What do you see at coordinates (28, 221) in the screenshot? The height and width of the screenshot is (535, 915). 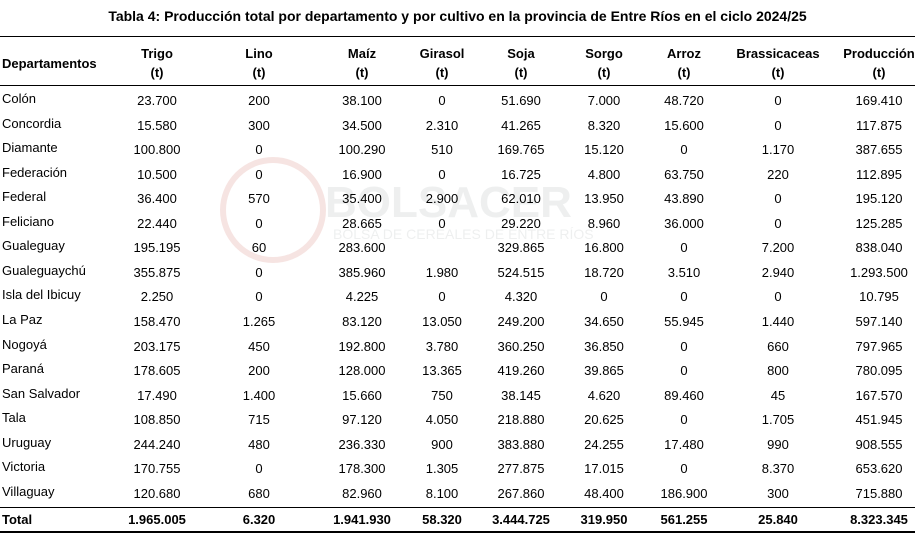 I see `department-name: Feliciano` at bounding box center [28, 221].